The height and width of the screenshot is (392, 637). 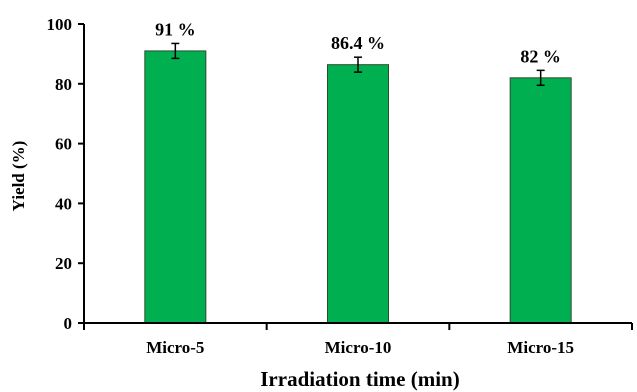 What do you see at coordinates (540, 56) in the screenshot?
I see `data-label: 82 %` at bounding box center [540, 56].